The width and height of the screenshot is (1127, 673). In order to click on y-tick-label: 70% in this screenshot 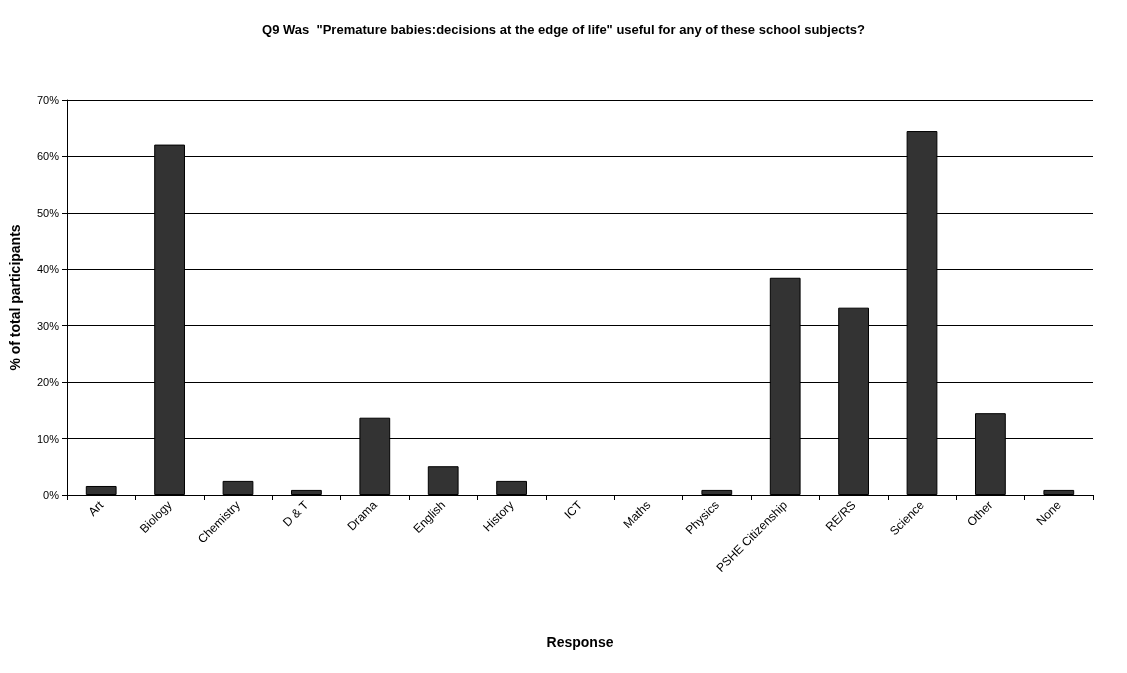, I will do `click(48, 100)`.